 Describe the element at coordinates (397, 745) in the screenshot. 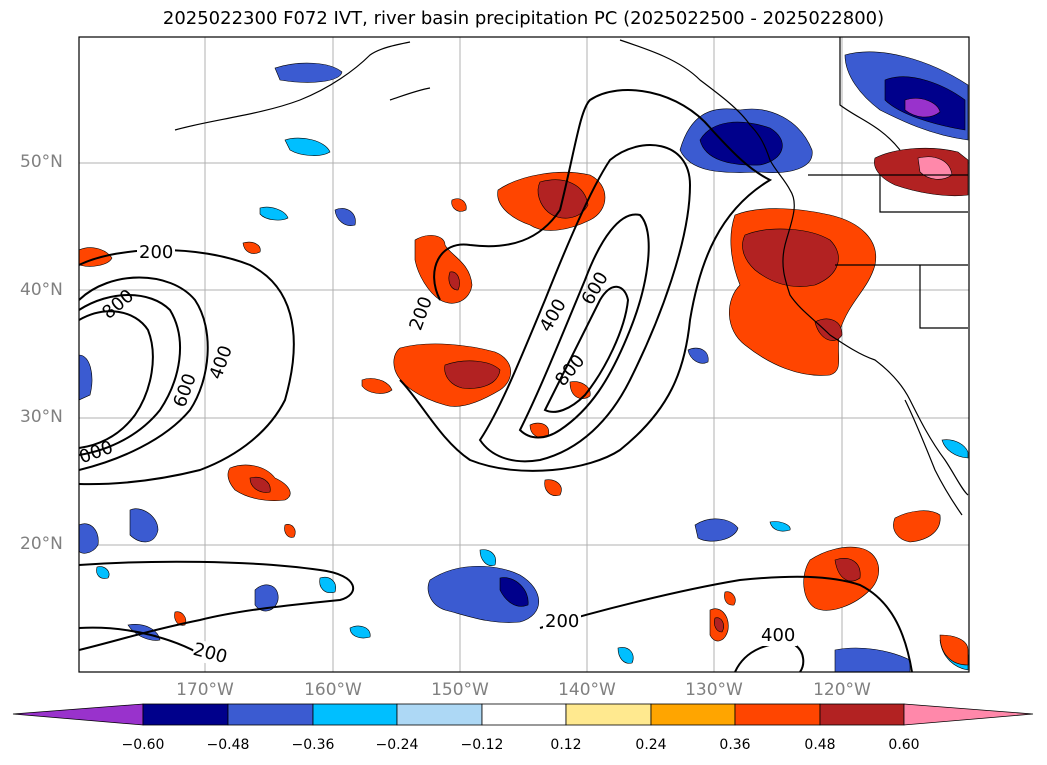

I see `colorbar-tick: −0.24` at that location.